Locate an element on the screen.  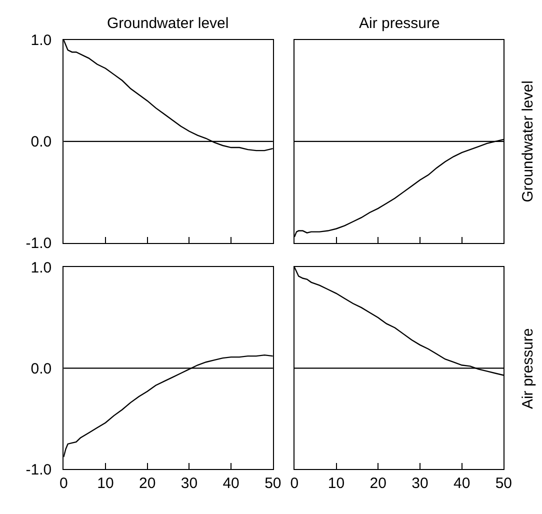
y-axis-title: Groundwater level is located at coordinates (527, 141).